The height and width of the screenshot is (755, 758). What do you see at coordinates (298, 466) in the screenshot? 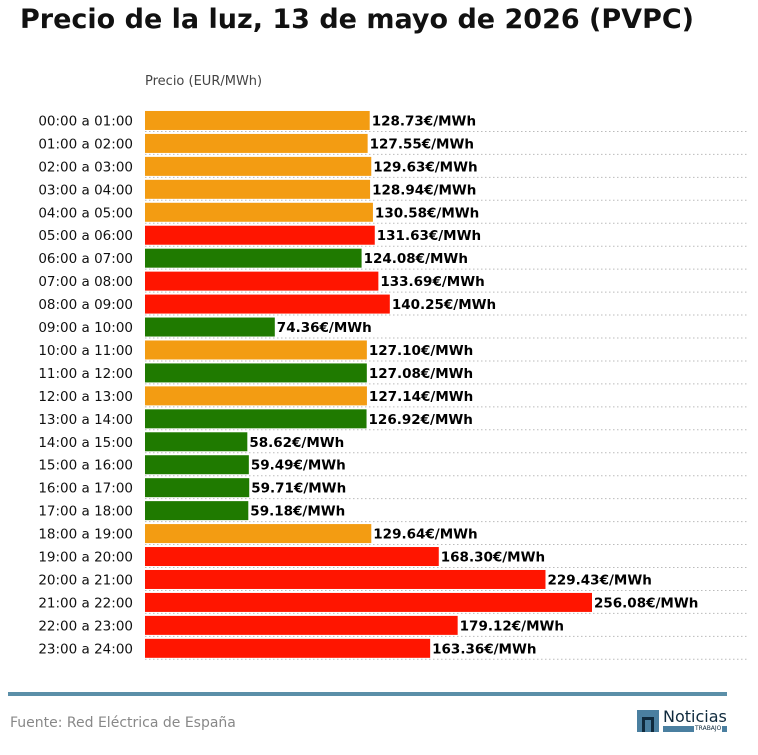
I see `price-data-label: 59.49€/MWh` at bounding box center [298, 466].